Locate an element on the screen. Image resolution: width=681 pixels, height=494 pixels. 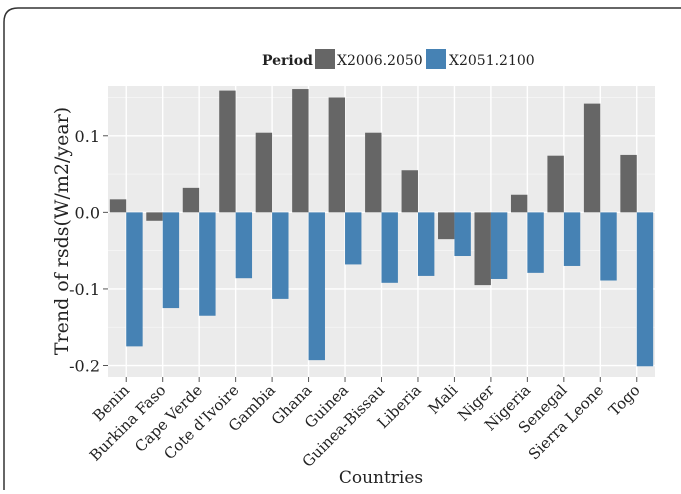
bar-gambia-x2006-2050 is located at coordinates (264, 172).